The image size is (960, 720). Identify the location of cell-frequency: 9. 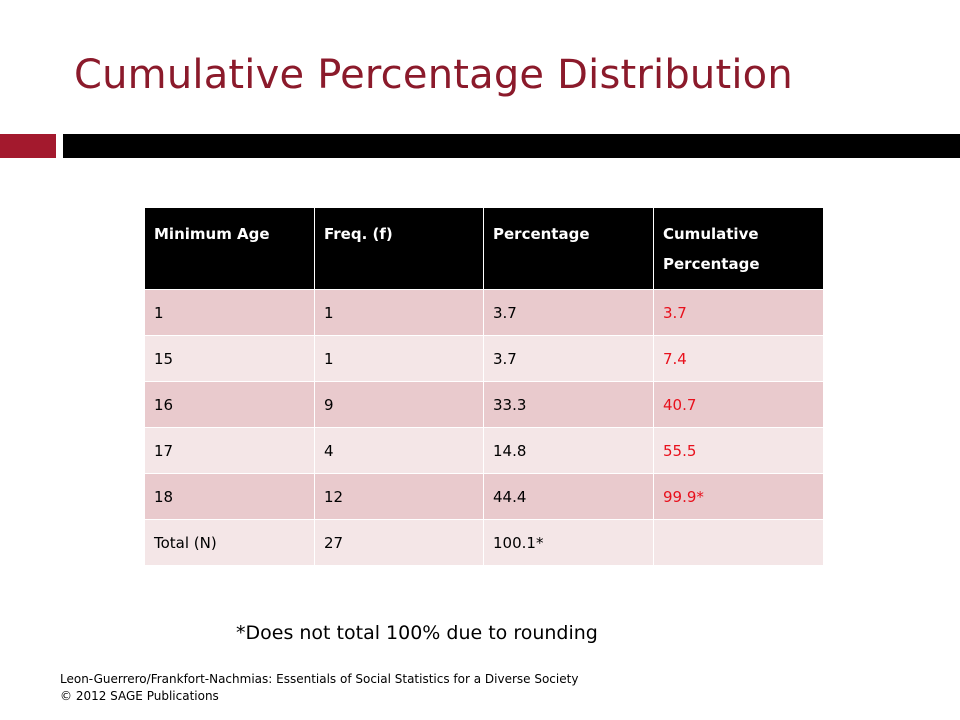
(399, 404).